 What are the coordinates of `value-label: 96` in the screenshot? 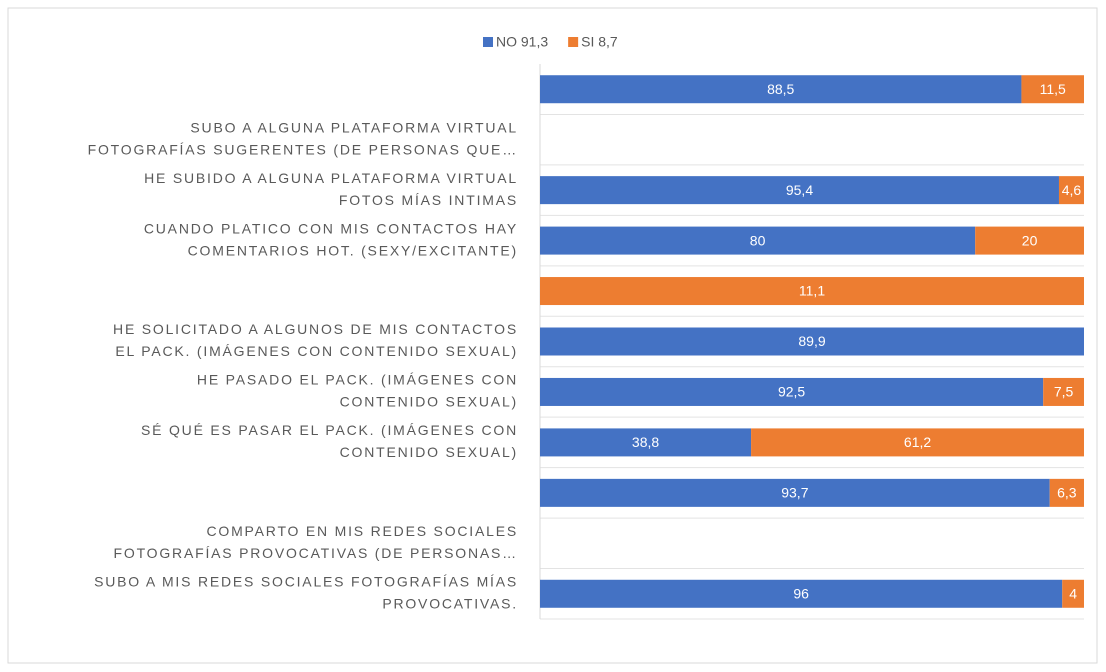 It's located at (801, 593).